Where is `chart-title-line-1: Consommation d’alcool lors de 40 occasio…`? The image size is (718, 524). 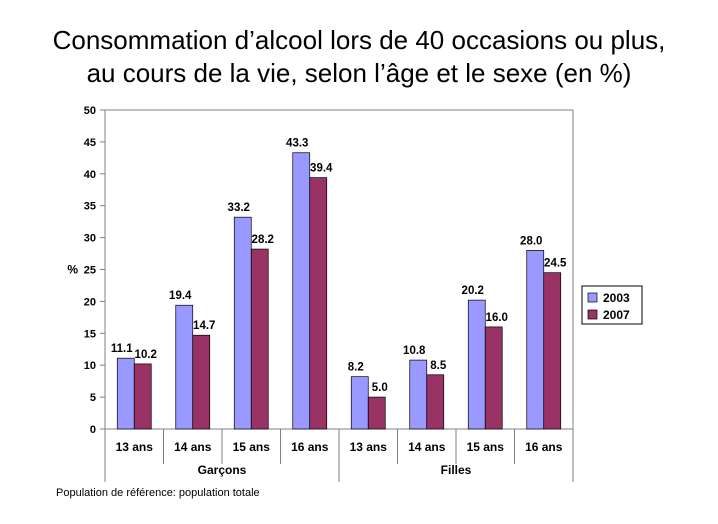
chart-title-line-1: Consommation d’alcool lors de 40 occasio… is located at coordinates (359, 40).